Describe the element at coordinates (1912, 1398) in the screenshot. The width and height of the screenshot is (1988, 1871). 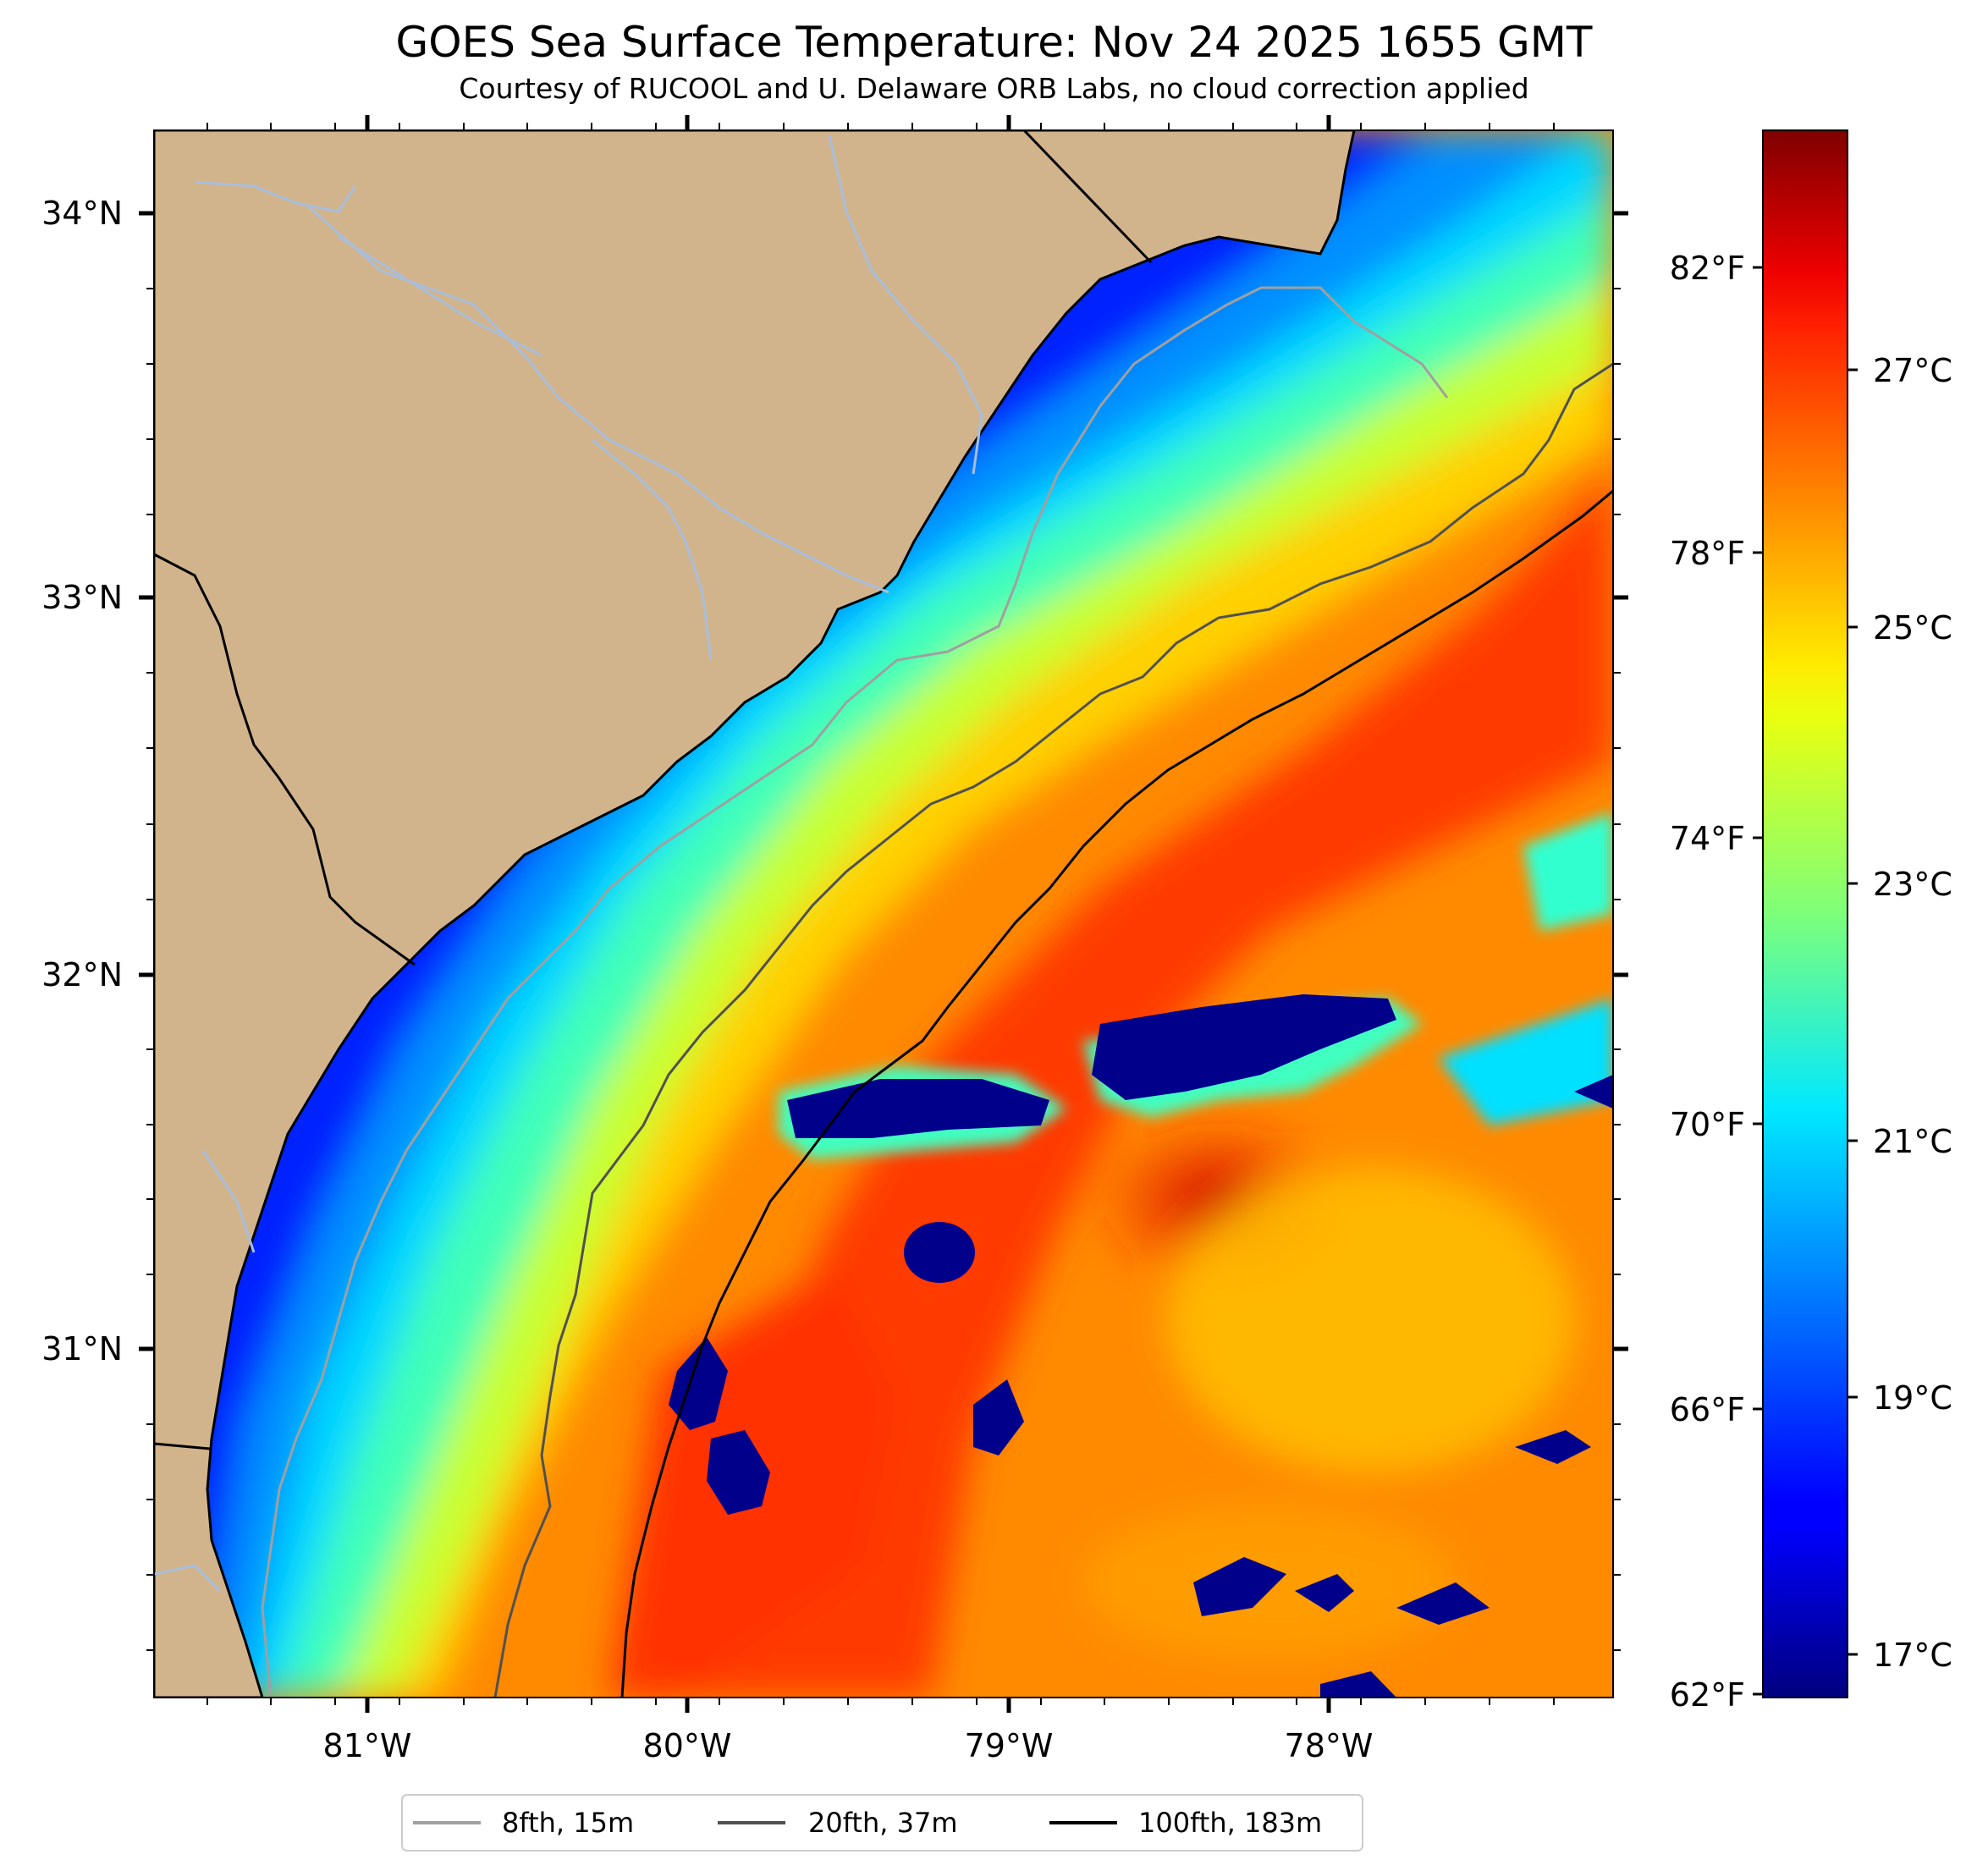
I see `colorbar-c-label-19: 19°C` at that location.